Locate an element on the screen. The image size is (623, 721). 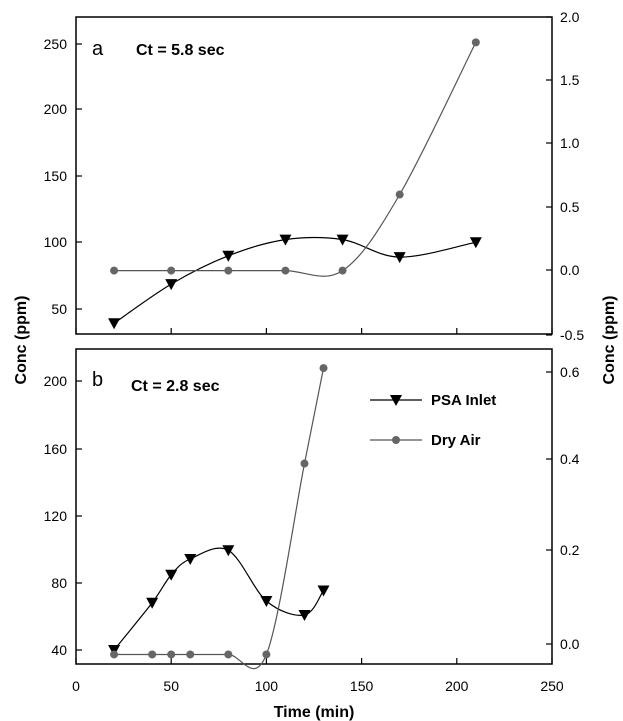
y-right-tick-label: -0.5 is located at coordinates (572, 335).